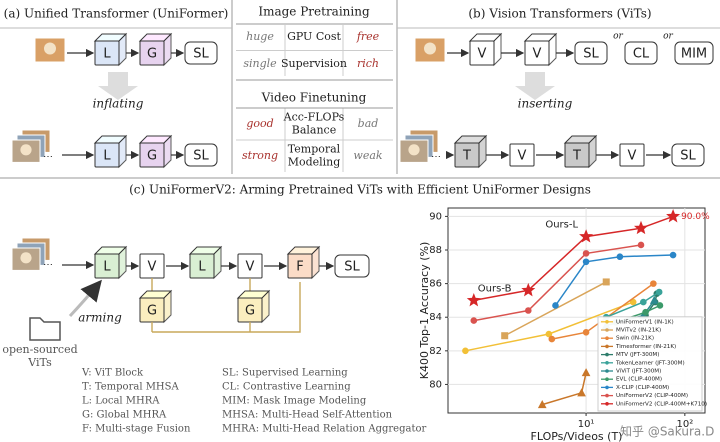 Image resolution: width=720 pixels, height=442 pixels. What do you see at coordinates (116, 14) in the screenshot?
I see `panel-title: (a) Unified Transformer (UniFormer)` at bounding box center [116, 14].